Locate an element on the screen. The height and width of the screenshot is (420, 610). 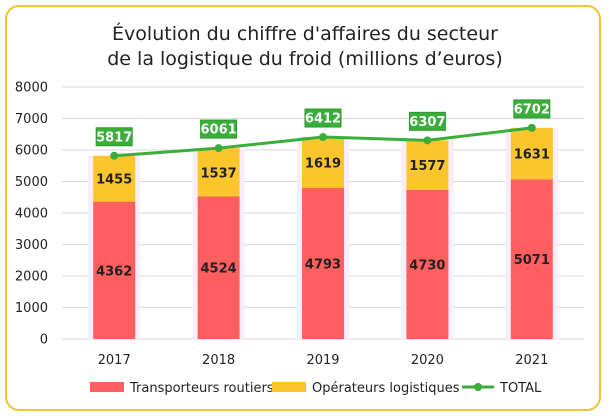
legend-swatch-operateurs is located at coordinates (289, 387).